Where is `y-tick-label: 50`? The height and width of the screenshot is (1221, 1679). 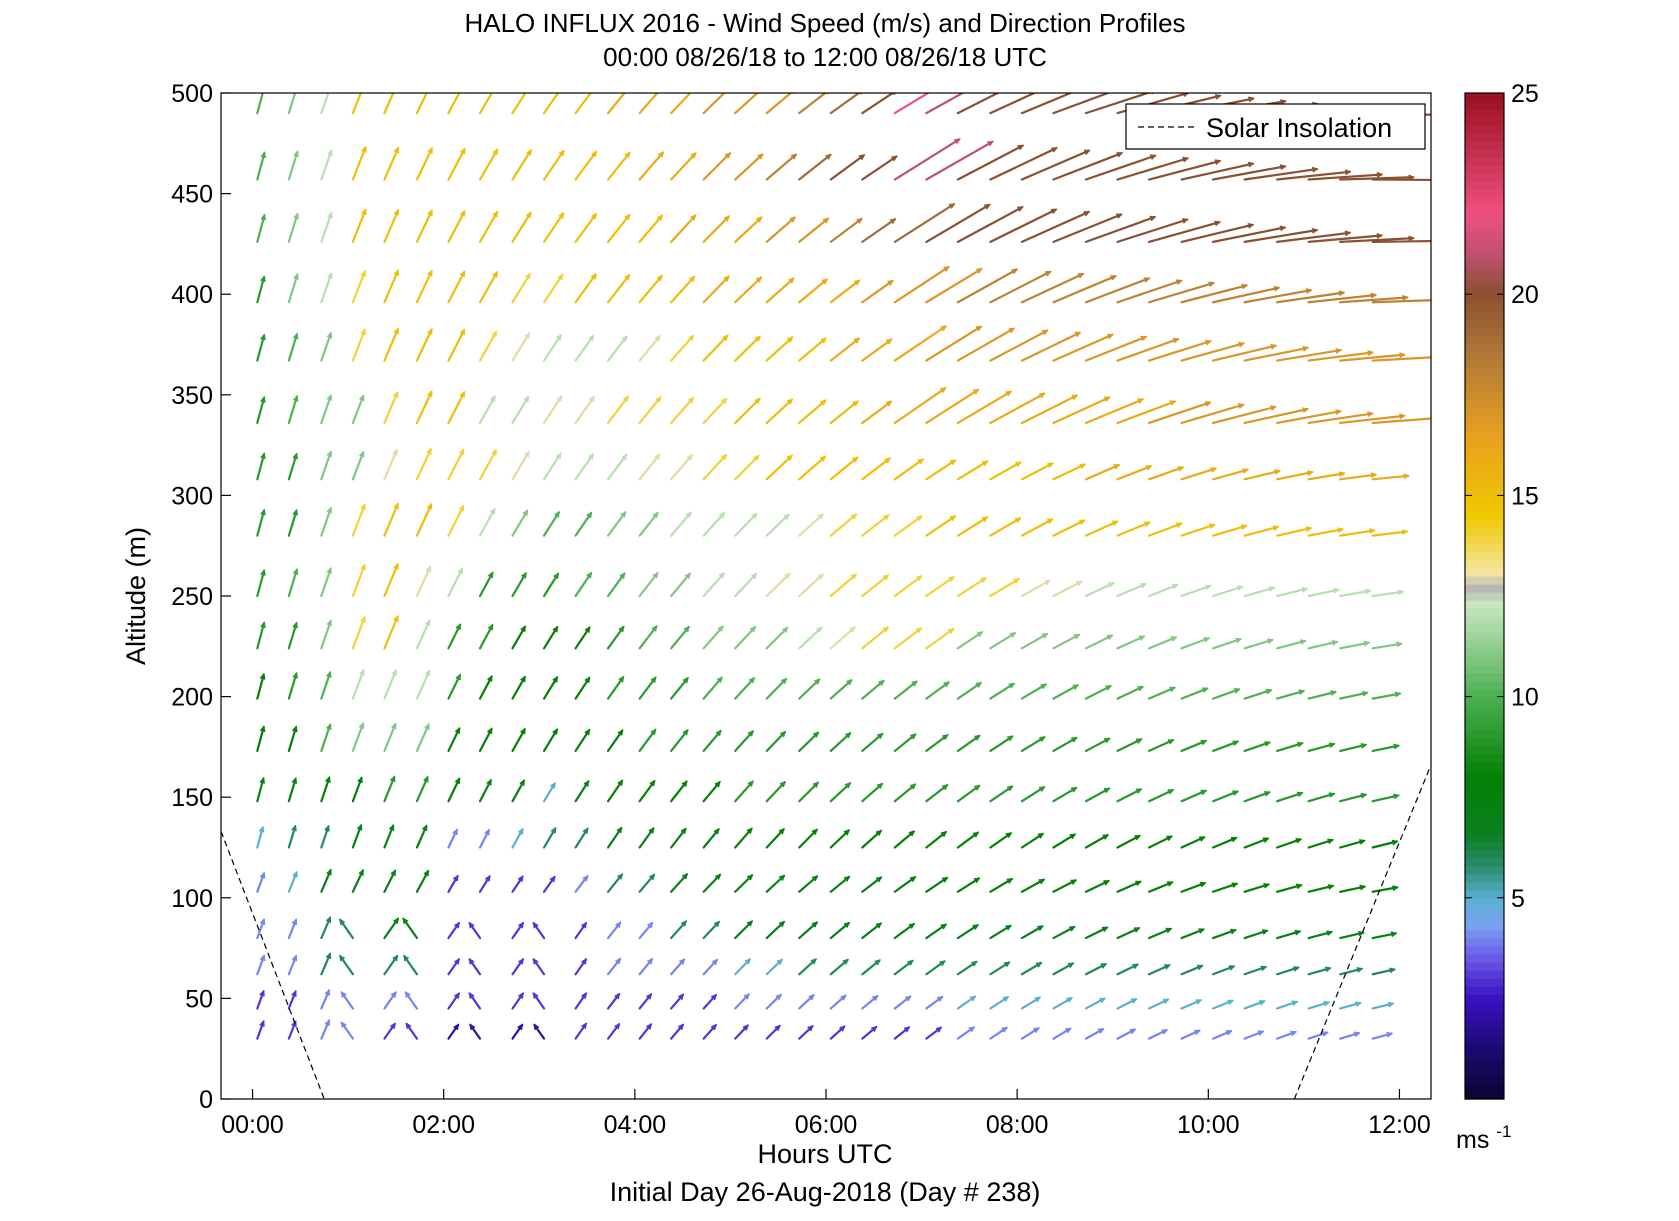
y-tick-label: 50 is located at coordinates (199, 999).